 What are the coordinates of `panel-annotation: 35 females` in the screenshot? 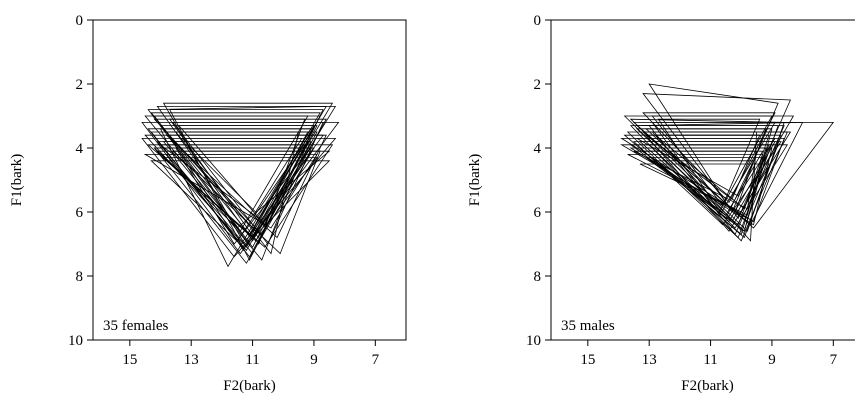 It's located at (136, 326).